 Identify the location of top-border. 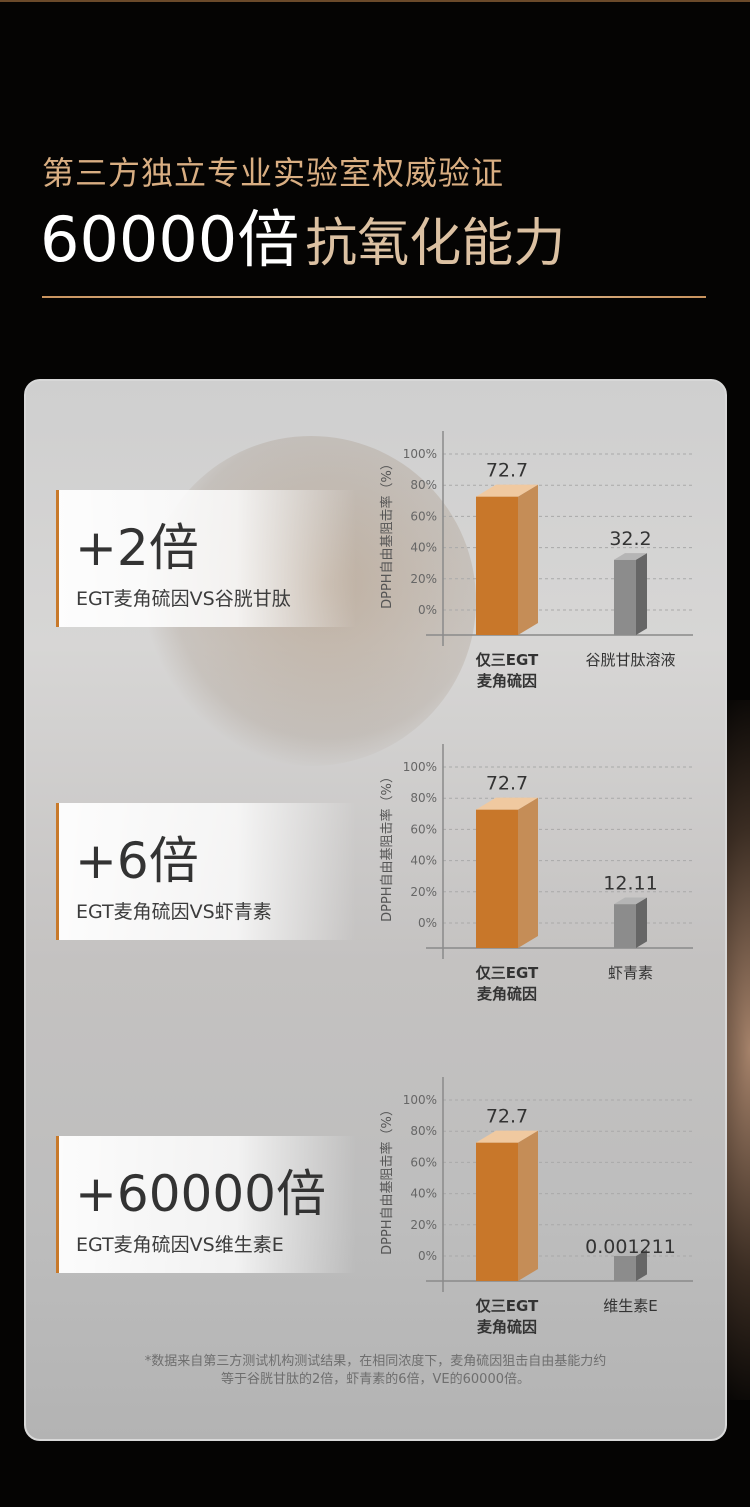
(375, 1).